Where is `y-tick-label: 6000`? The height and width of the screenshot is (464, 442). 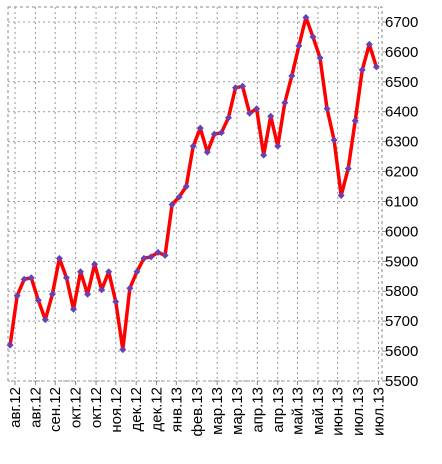
y-tick-label: 6000 is located at coordinates (401, 231).